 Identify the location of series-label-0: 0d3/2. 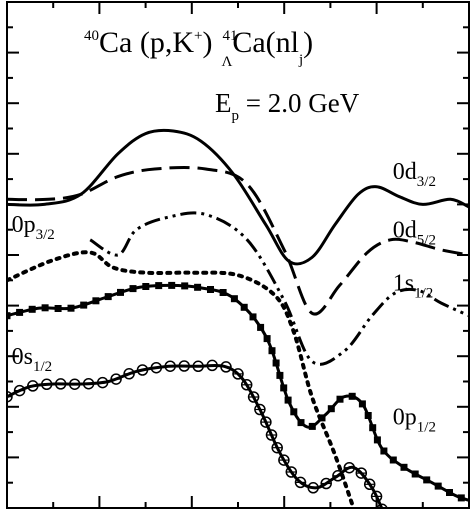
(414, 174).